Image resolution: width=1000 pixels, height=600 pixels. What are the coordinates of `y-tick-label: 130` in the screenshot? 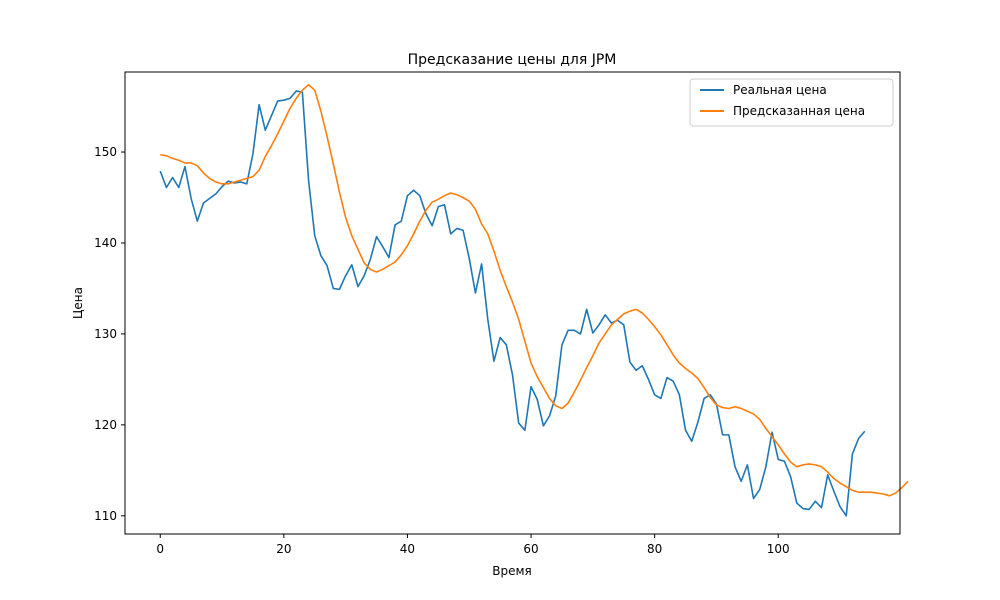 It's located at (105, 334).